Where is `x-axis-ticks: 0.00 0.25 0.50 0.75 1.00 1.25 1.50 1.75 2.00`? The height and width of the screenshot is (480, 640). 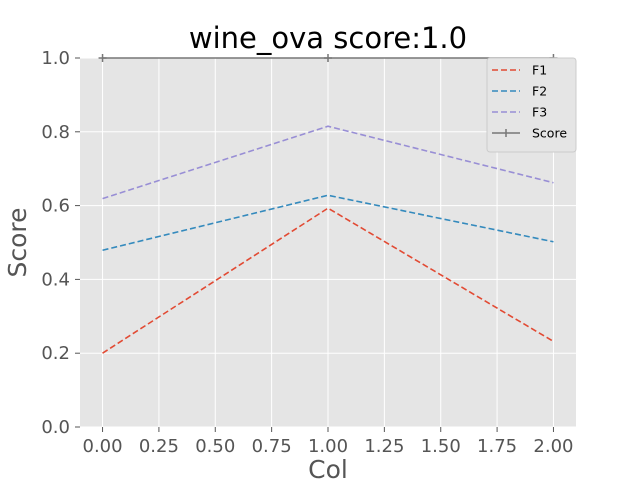 x-axis-ticks: 0.00 0.25 0.50 0.75 1.00 1.25 1.50 1.75 2.00 is located at coordinates (328, 442).